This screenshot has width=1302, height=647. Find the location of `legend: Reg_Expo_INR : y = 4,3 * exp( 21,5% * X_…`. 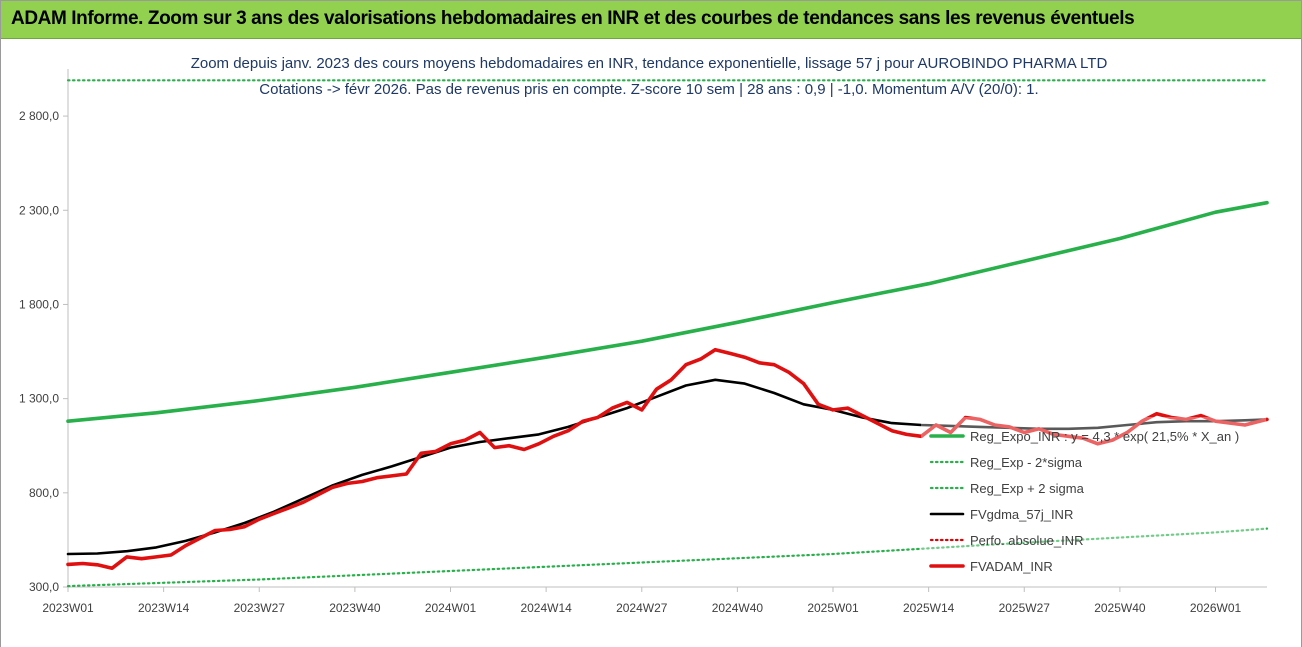

legend: Reg_Expo_INR : y = 4,3 * exp( 21,5% * X_… is located at coordinates (1093, 499).